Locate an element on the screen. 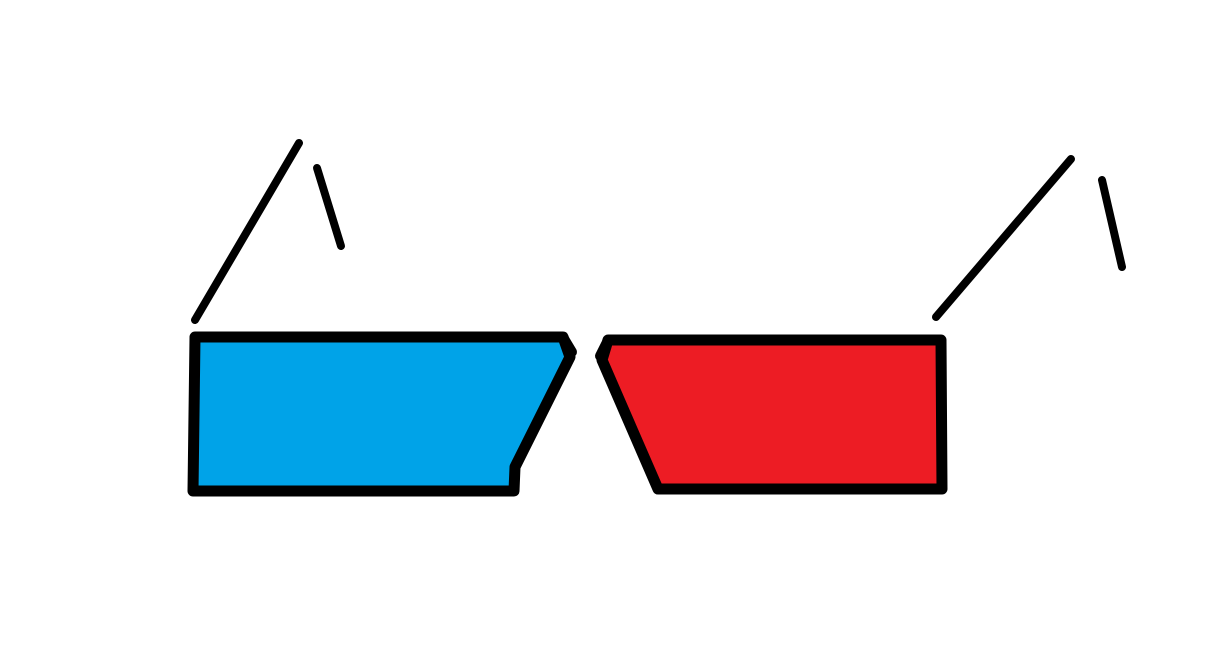  left-temple-arm is located at coordinates (268, 231).